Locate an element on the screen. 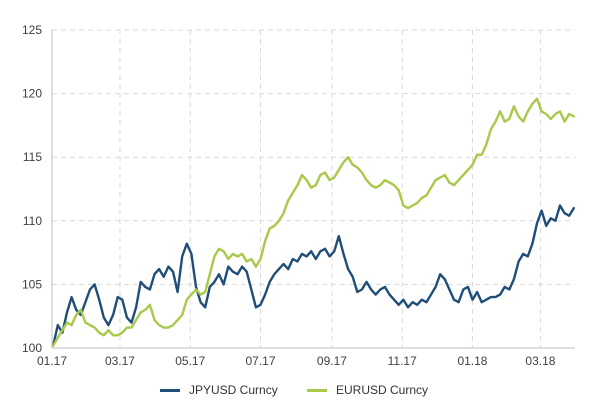  legend-item-eurusd: EURUSD Curncy is located at coordinates (367, 390).